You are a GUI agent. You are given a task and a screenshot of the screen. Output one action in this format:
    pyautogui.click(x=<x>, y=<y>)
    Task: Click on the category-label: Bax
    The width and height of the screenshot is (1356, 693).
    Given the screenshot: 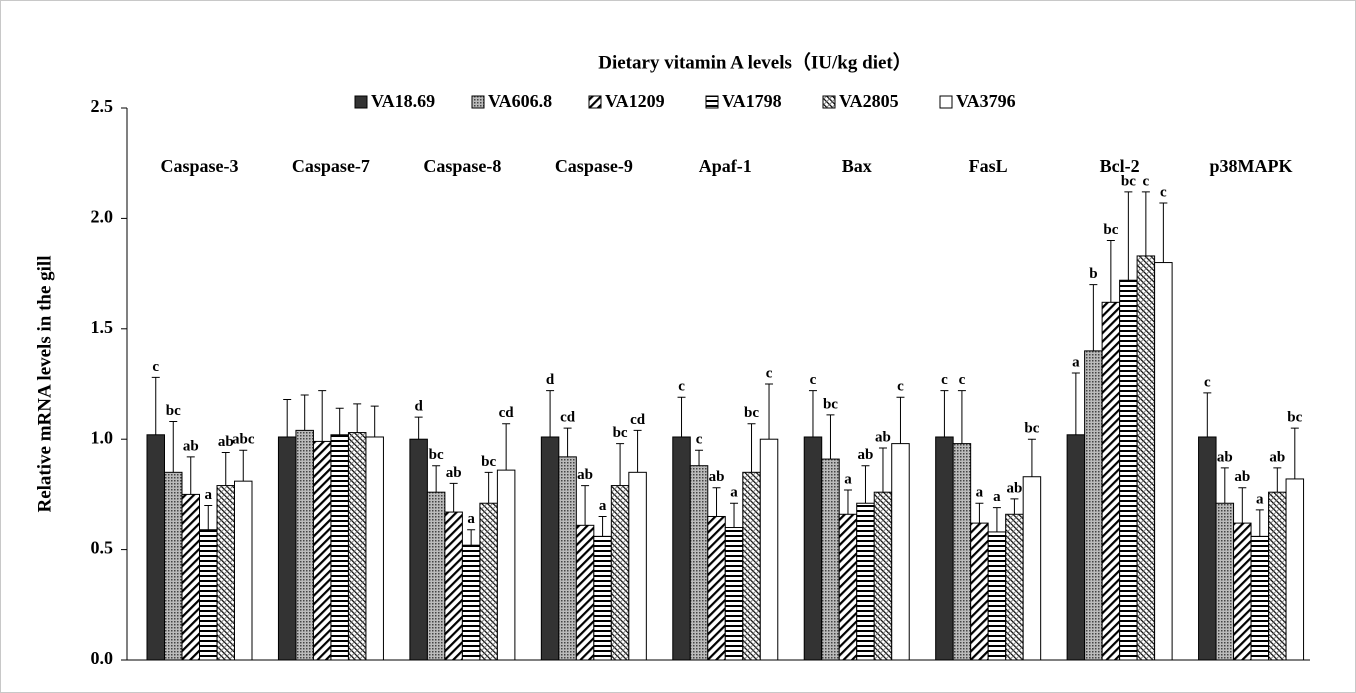 What is the action you would take?
    pyautogui.click(x=857, y=166)
    